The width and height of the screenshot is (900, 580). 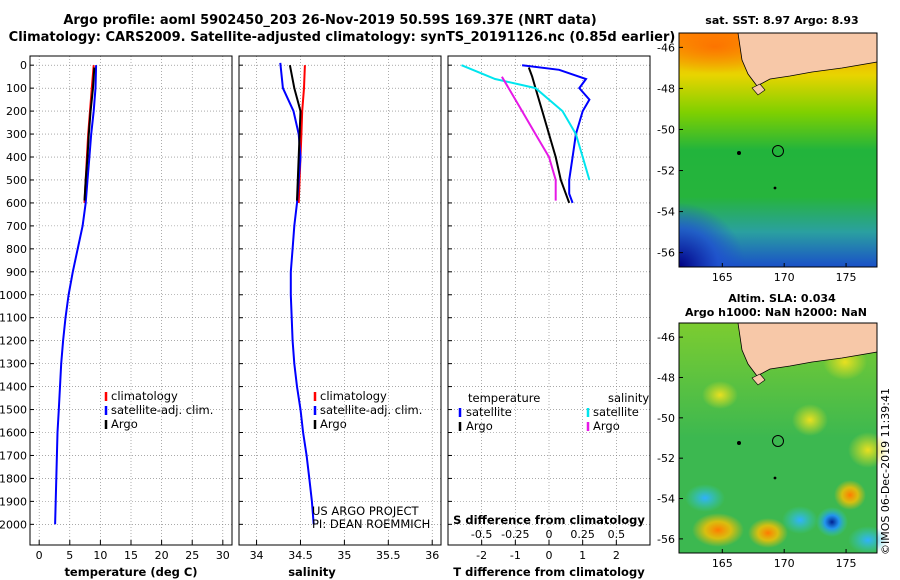 I want to click on x-axis-label: temperature (deg C), so click(x=130, y=572).